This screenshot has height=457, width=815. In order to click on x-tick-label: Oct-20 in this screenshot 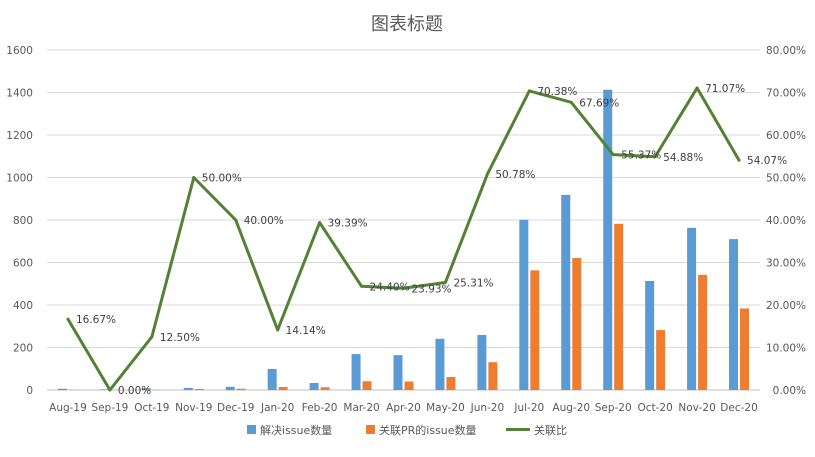, I will do `click(654, 408)`.